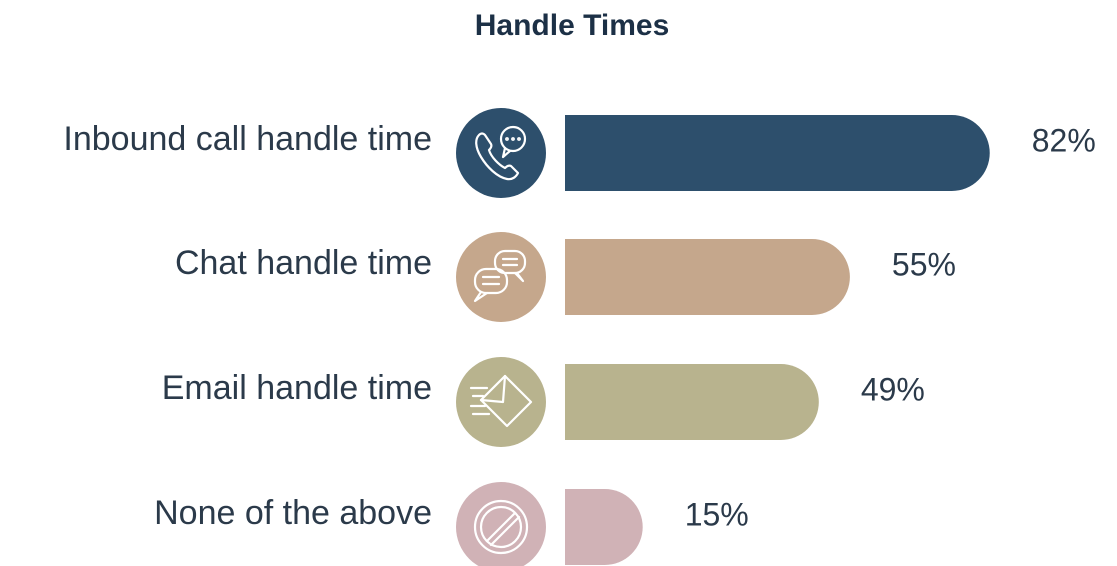 This screenshot has height=566, width=1117. Describe the element at coordinates (924, 264) in the screenshot. I see `value-label: 55%` at that location.